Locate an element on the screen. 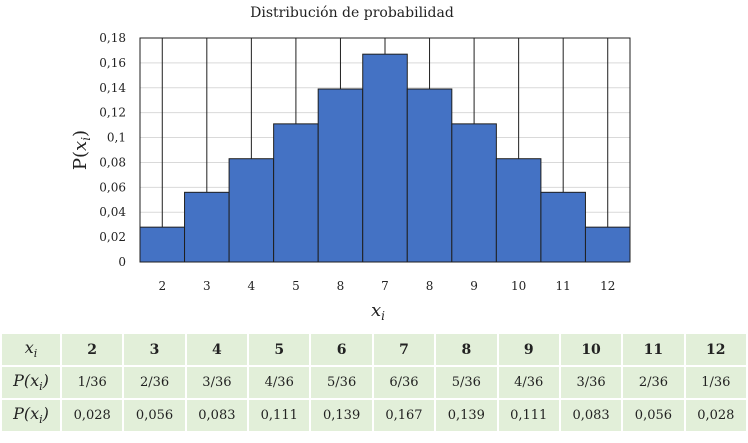 This screenshot has height=443, width=748. table-cell: 7 is located at coordinates (404, 349).